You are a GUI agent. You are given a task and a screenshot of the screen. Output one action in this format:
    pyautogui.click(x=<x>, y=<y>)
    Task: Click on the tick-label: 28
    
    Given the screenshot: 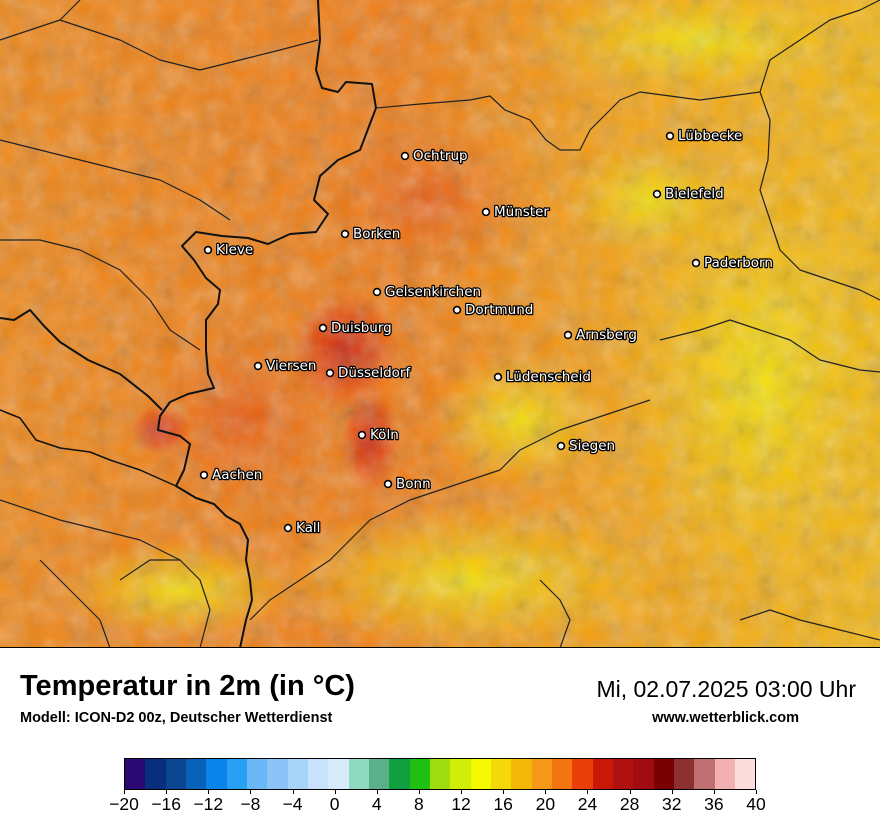 What is the action you would take?
    pyautogui.click(x=629, y=804)
    